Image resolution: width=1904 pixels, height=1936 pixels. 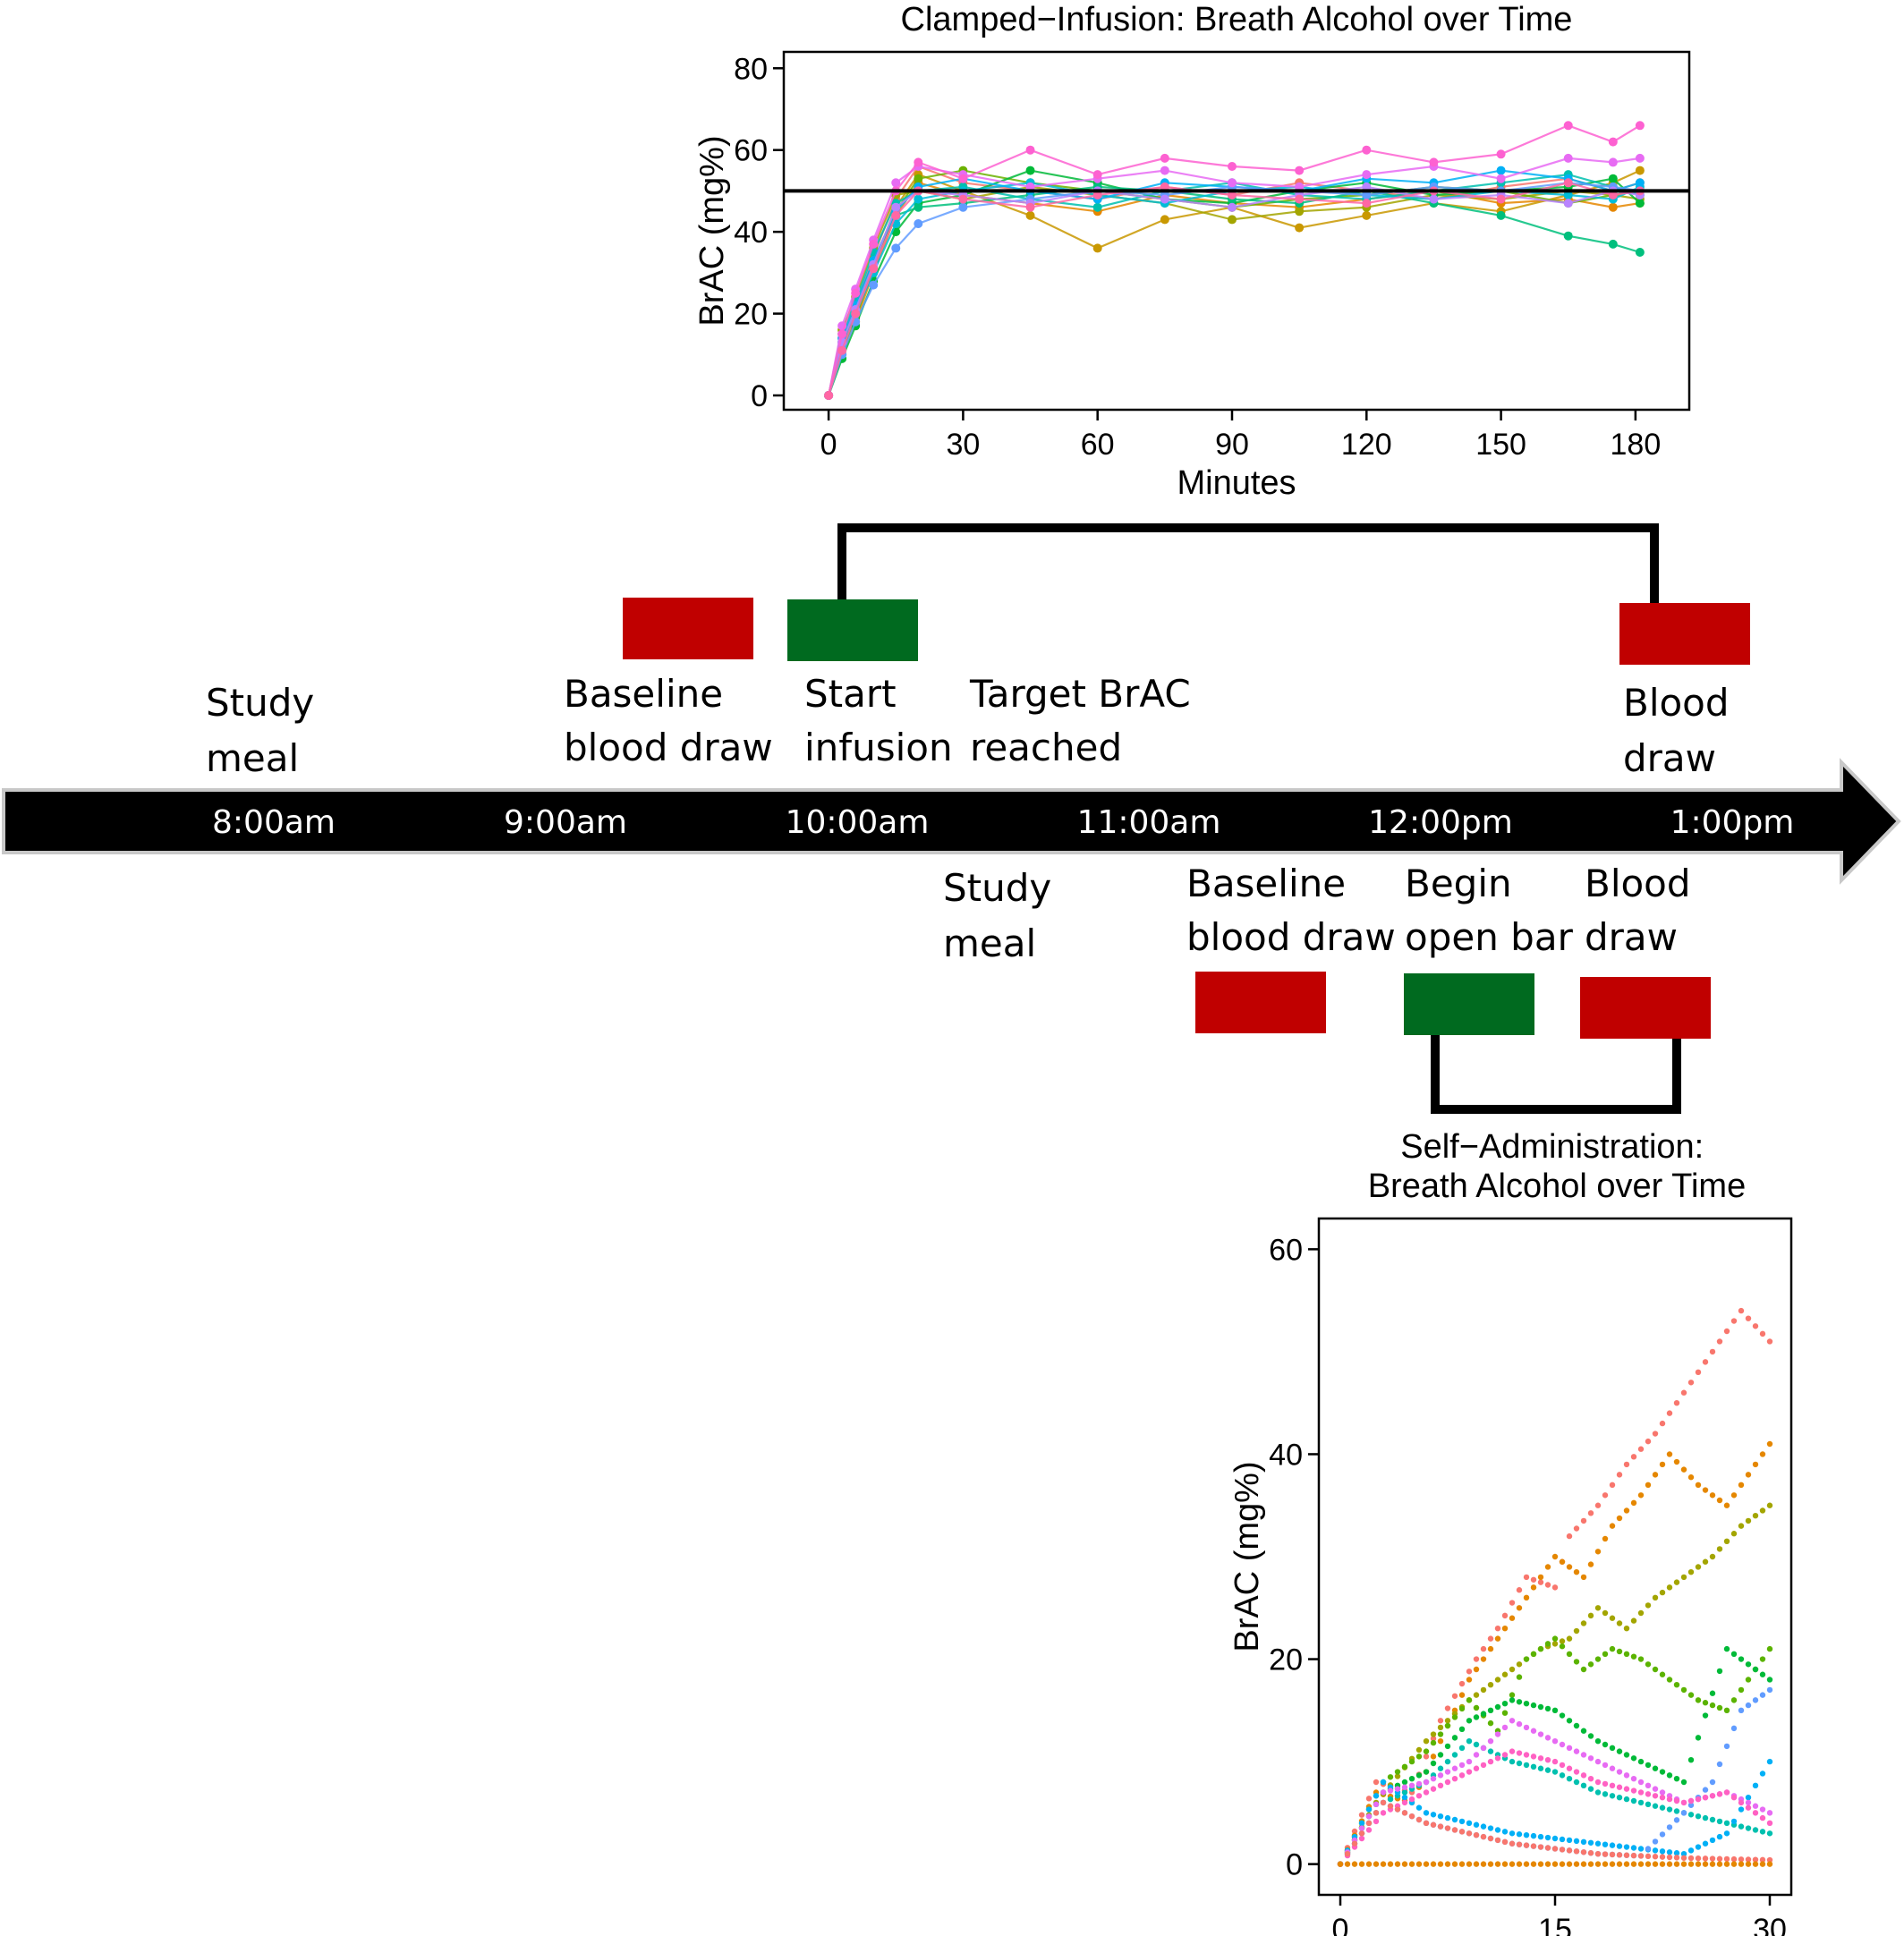 I want to click on chart1-series-line, so click(x=1234, y=289).